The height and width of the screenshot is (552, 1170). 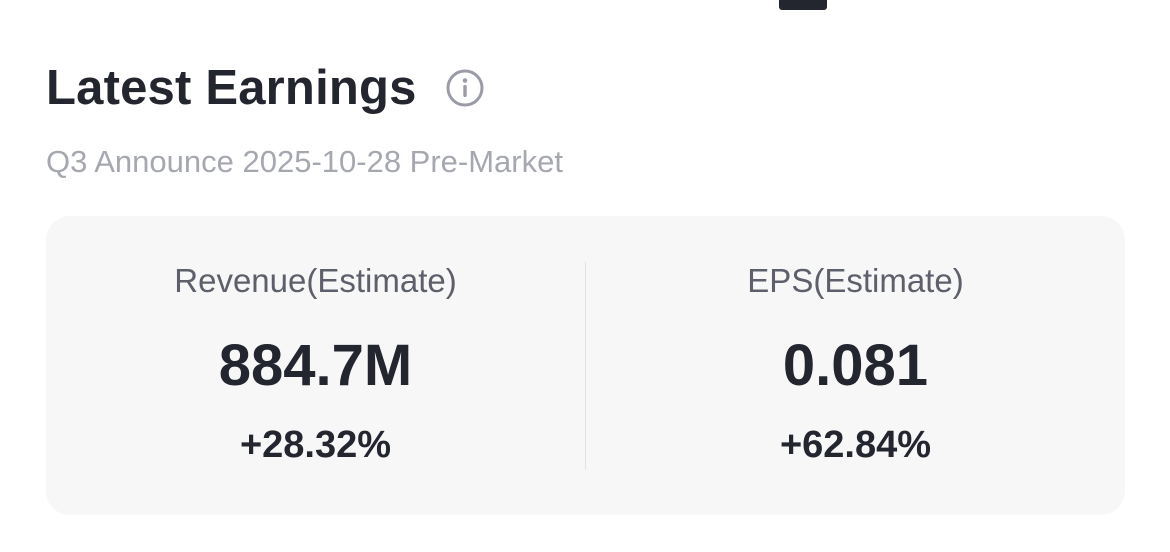 What do you see at coordinates (465, 88) in the screenshot?
I see `info-icon` at bounding box center [465, 88].